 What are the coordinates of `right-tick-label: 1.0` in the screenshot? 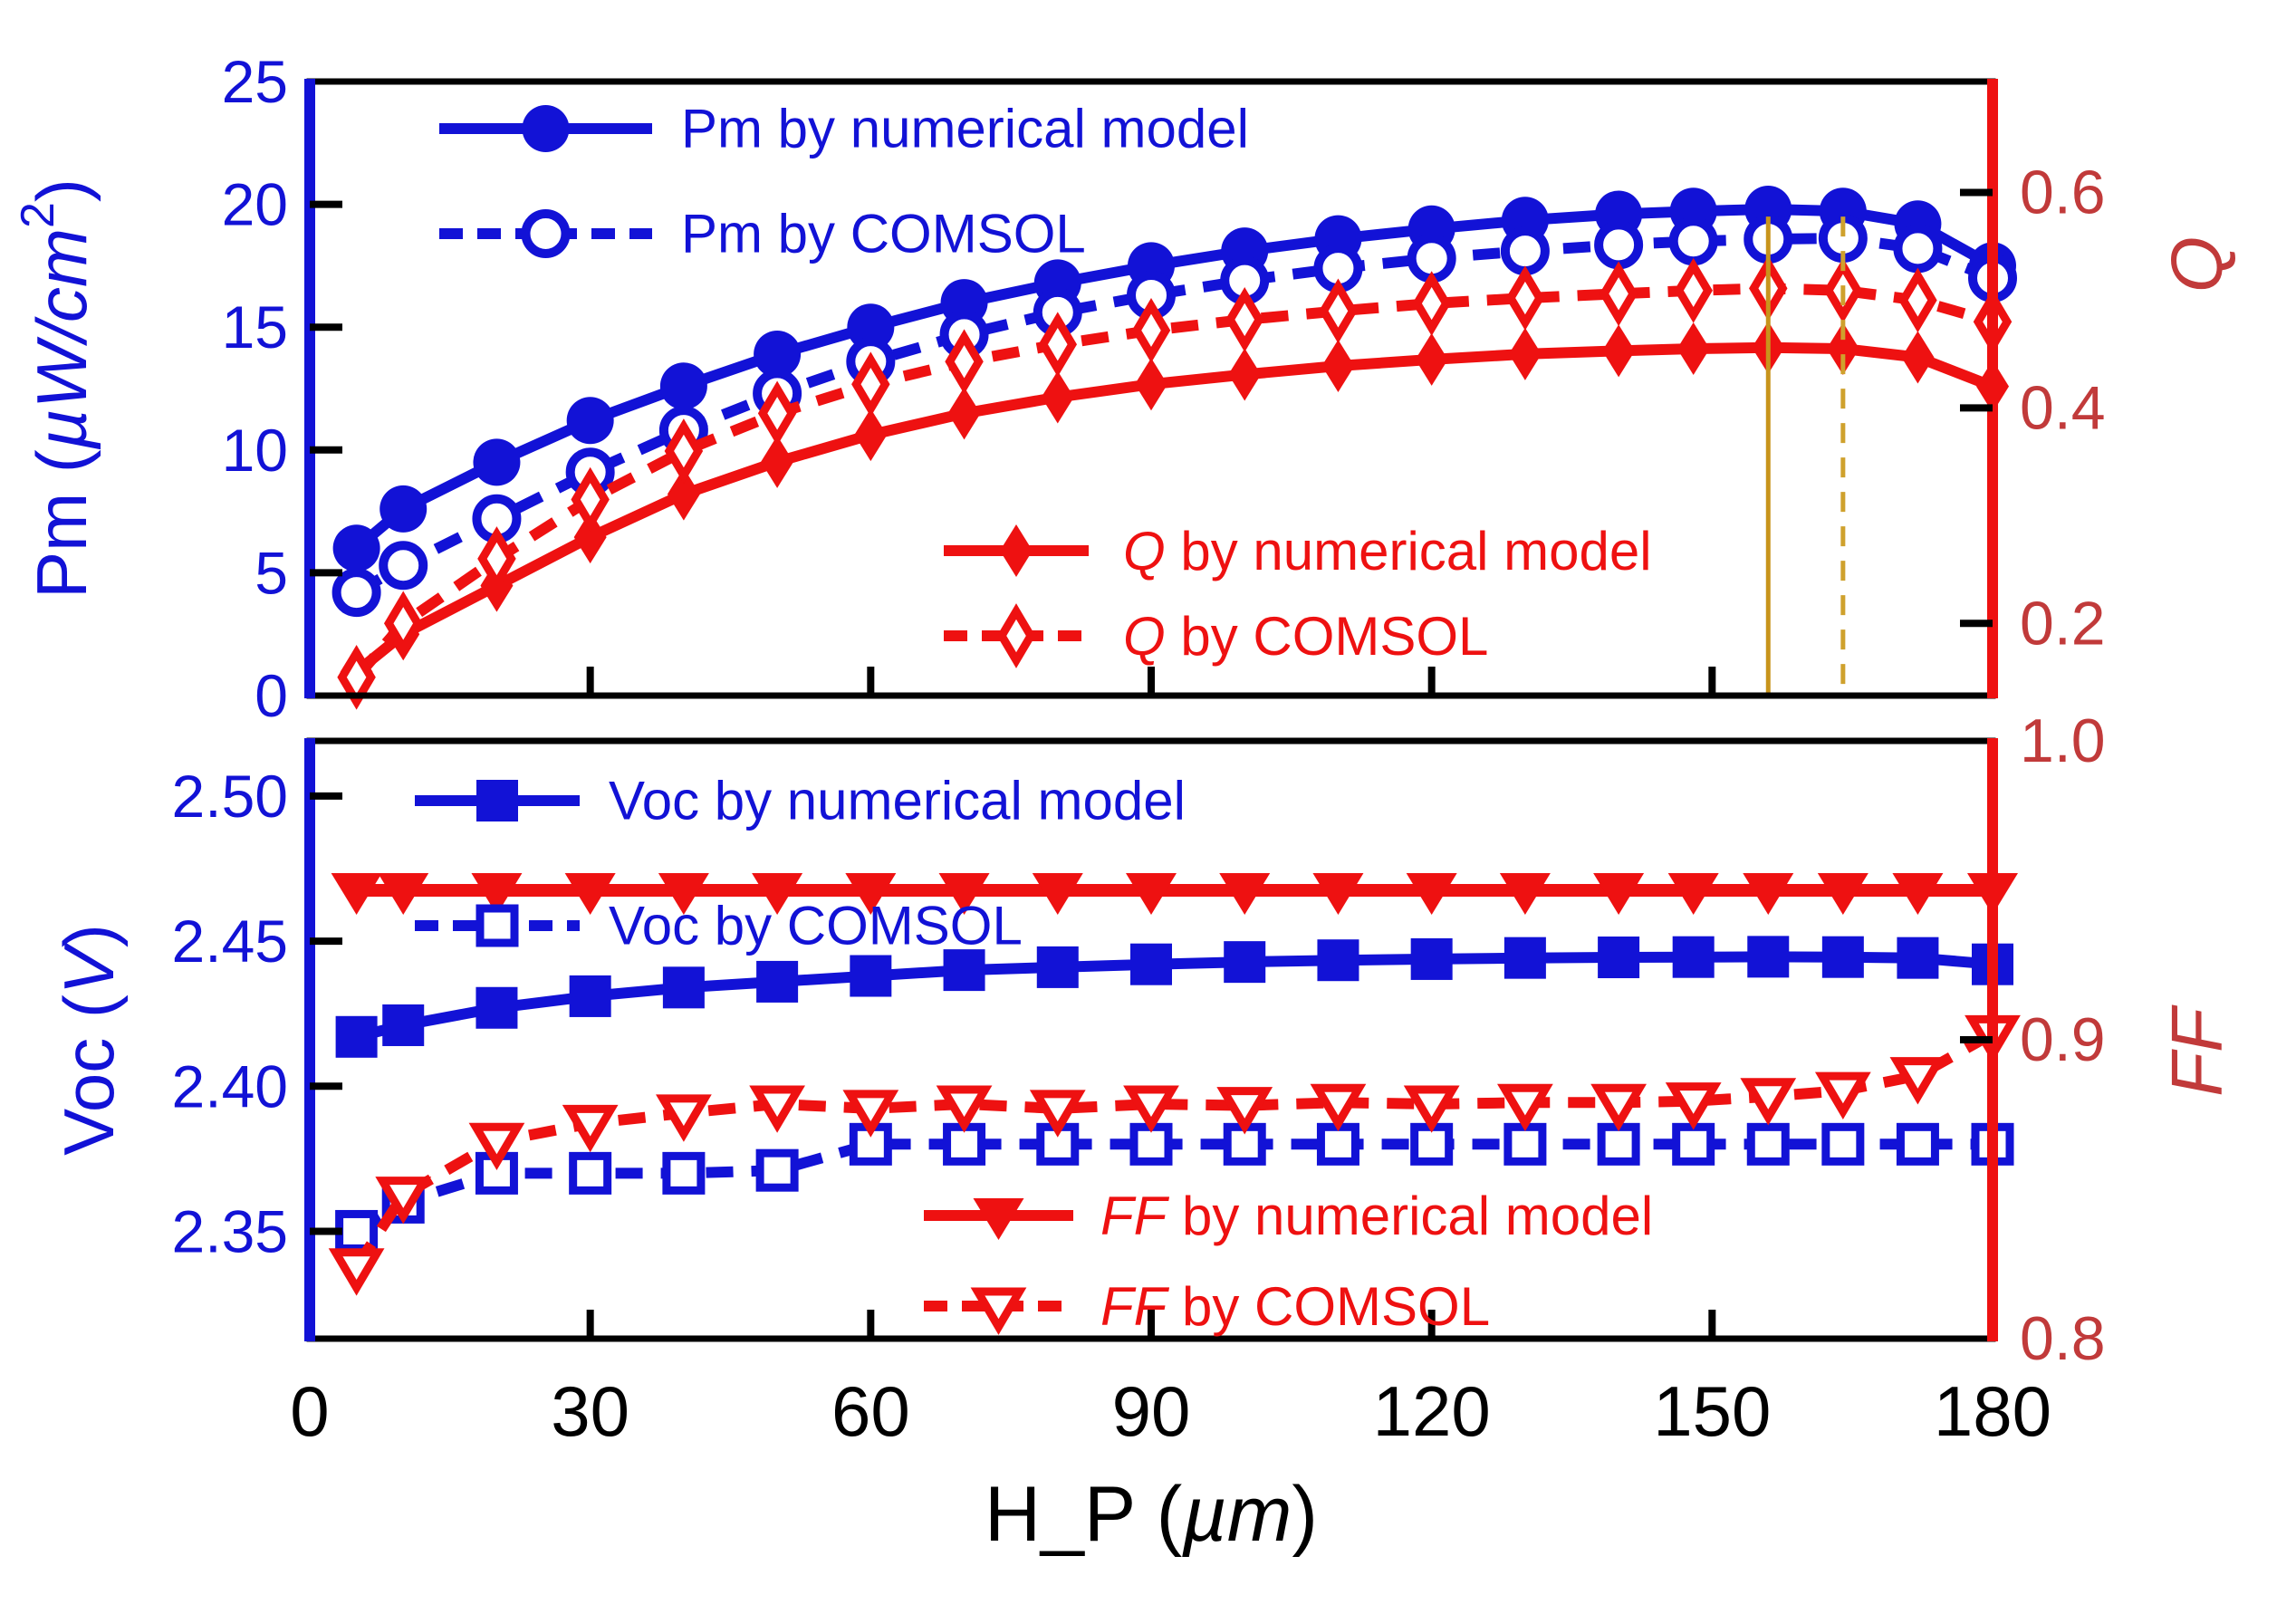 It's located at (2063, 740).